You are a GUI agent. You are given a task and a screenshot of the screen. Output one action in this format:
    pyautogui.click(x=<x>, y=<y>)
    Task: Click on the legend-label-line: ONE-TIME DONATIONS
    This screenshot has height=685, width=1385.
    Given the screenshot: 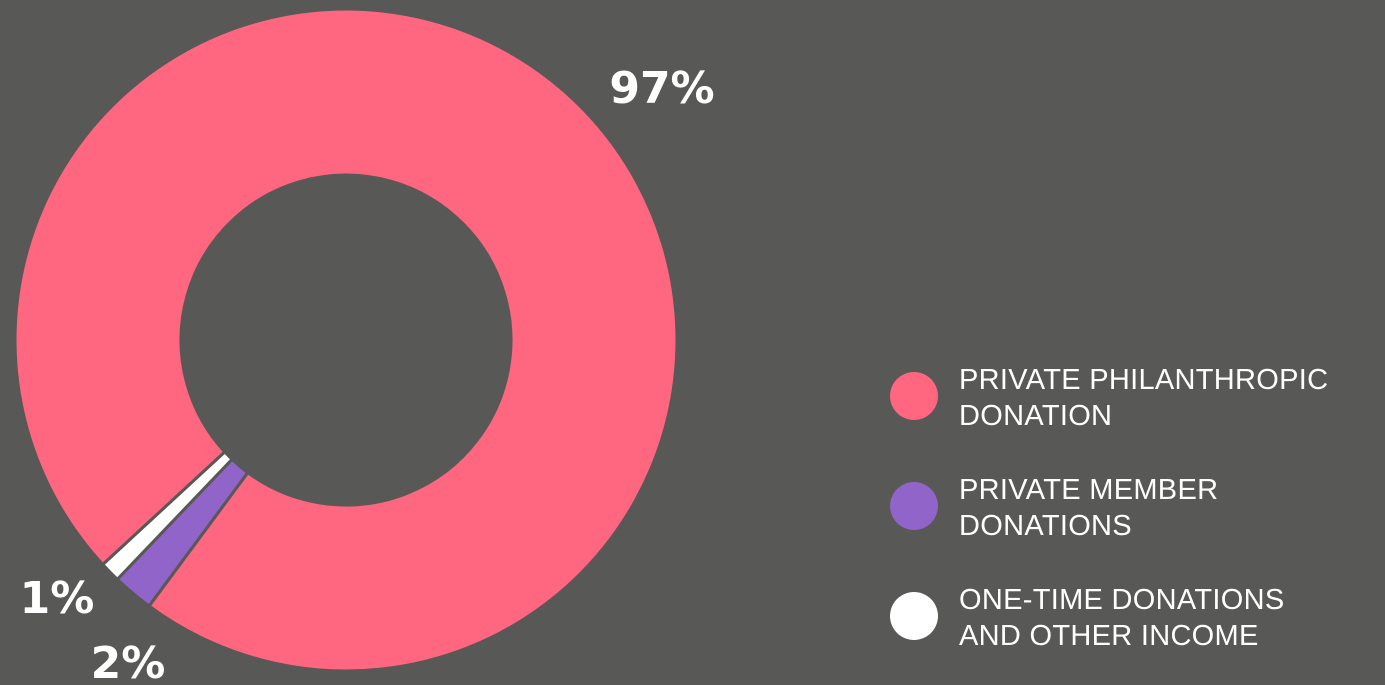 What is the action you would take?
    pyautogui.click(x=1122, y=600)
    